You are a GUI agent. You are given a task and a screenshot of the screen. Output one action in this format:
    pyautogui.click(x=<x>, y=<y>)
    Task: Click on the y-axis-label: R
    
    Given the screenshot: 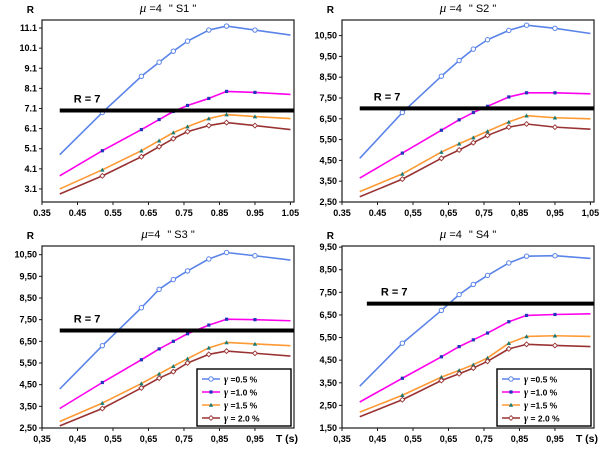 What is the action you would take?
    pyautogui.click(x=331, y=10)
    